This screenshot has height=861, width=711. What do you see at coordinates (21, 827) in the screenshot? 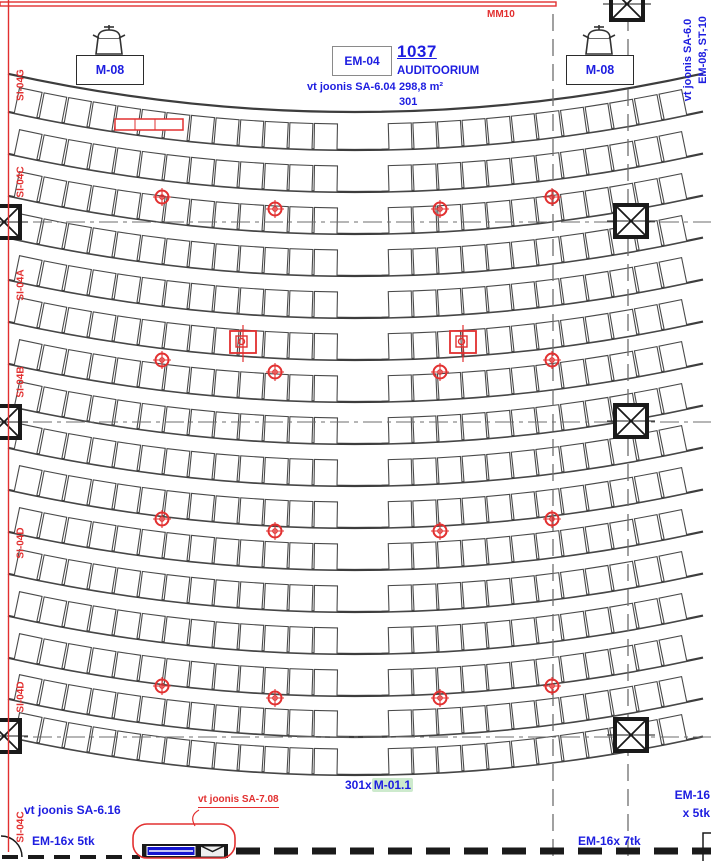
I see `left-grid-label-6: SI-04C` at bounding box center [21, 827].